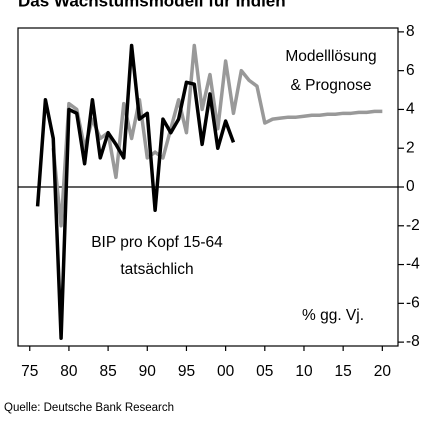  What do you see at coordinates (410, 147) in the screenshot?
I see `y-tick-label: 2` at bounding box center [410, 147].